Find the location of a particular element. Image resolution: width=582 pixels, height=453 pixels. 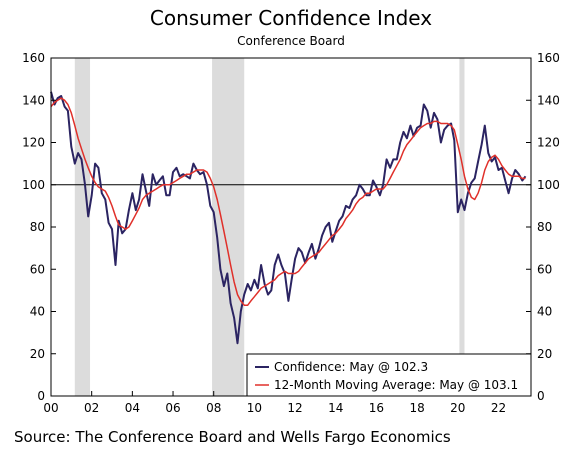

y-tick-label-right: 80 is located at coordinates (544, 227).